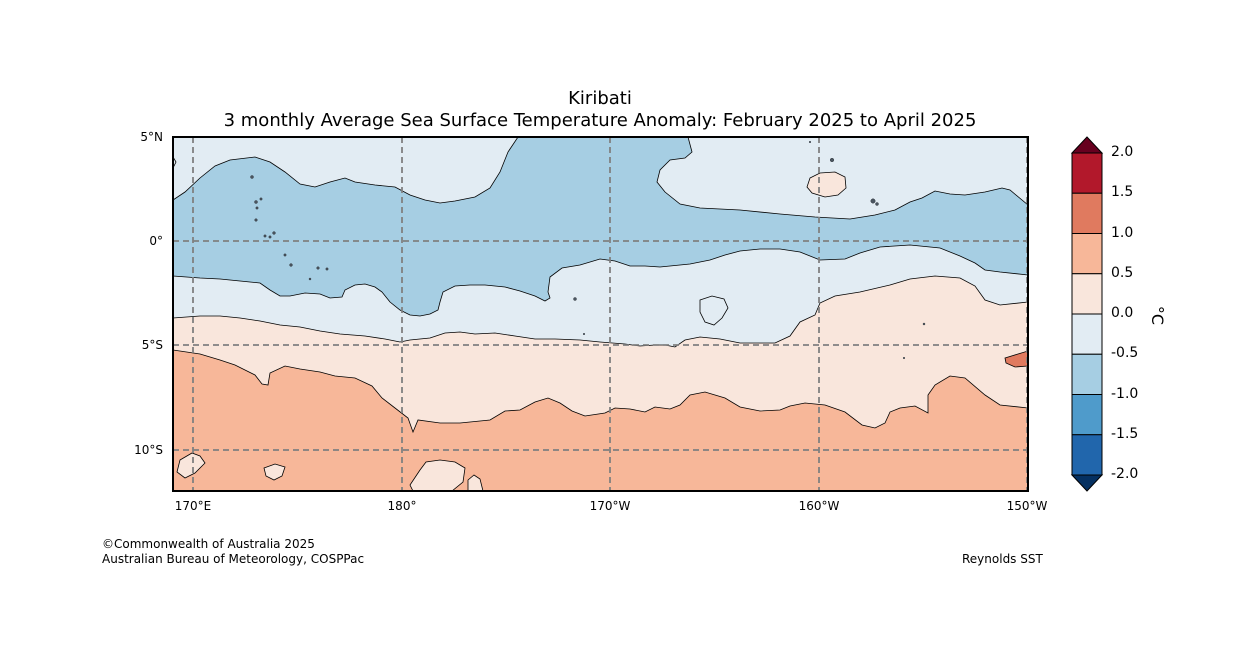 The image size is (1258, 667). What do you see at coordinates (826, 184) in the screenshot?
I see `warm-patch` at bounding box center [826, 184].